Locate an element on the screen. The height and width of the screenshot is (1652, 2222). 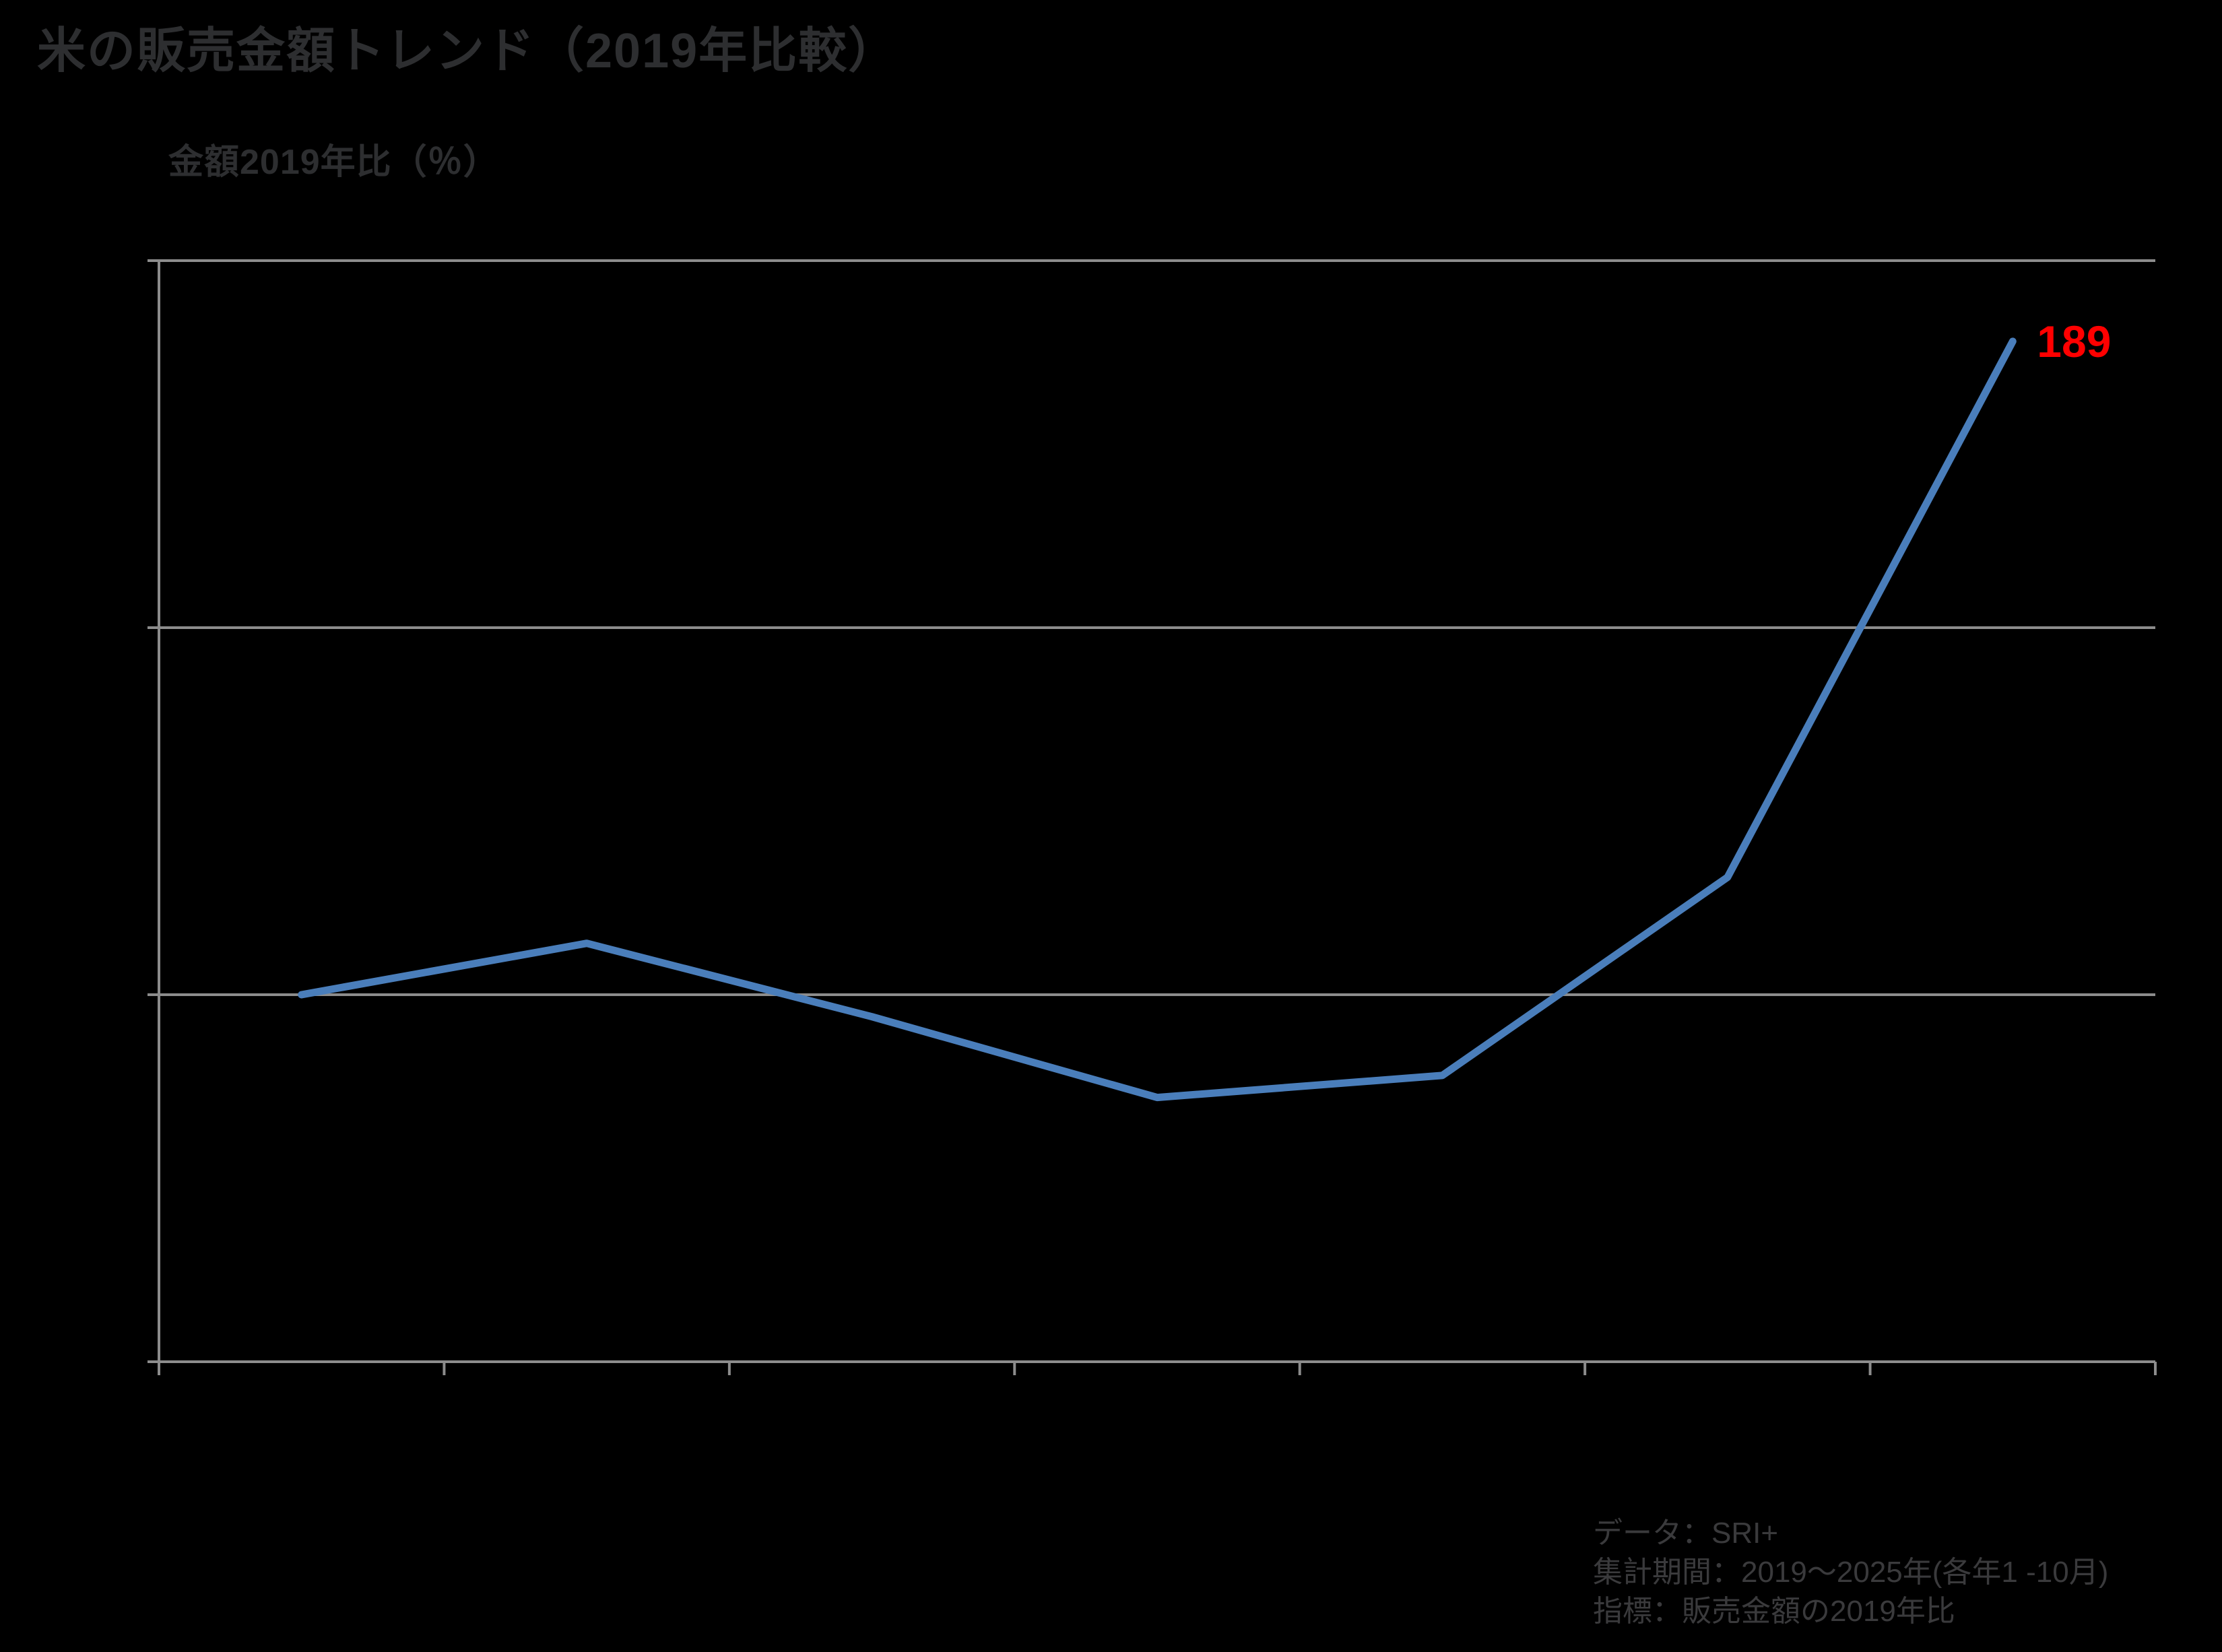
source-line-period: 集計期間：2019～2025年(各年1 -10月) is located at coordinates (1851, 1572).